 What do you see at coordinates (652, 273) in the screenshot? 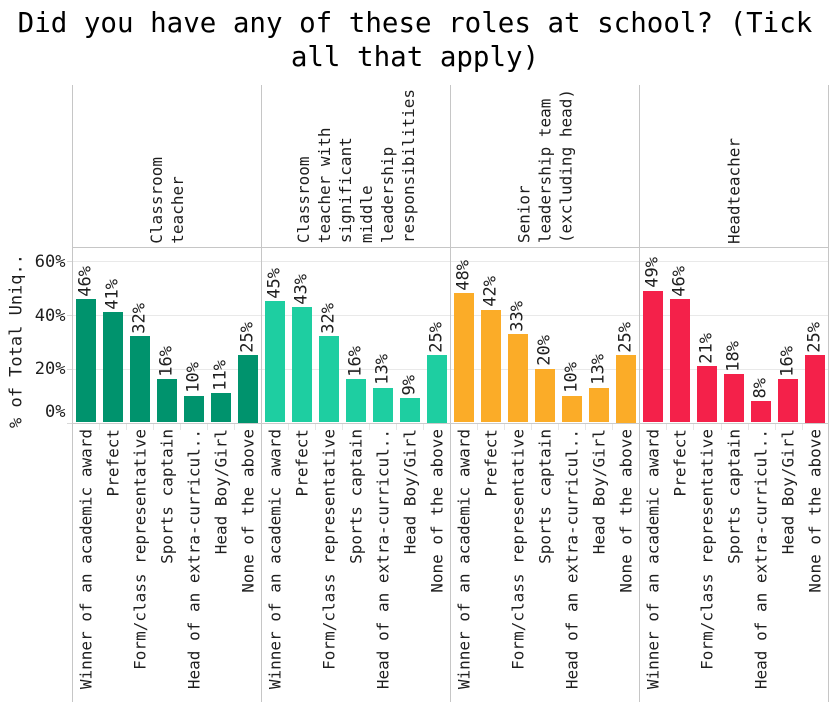
I see `bar-value-label: 49%` at bounding box center [652, 273].